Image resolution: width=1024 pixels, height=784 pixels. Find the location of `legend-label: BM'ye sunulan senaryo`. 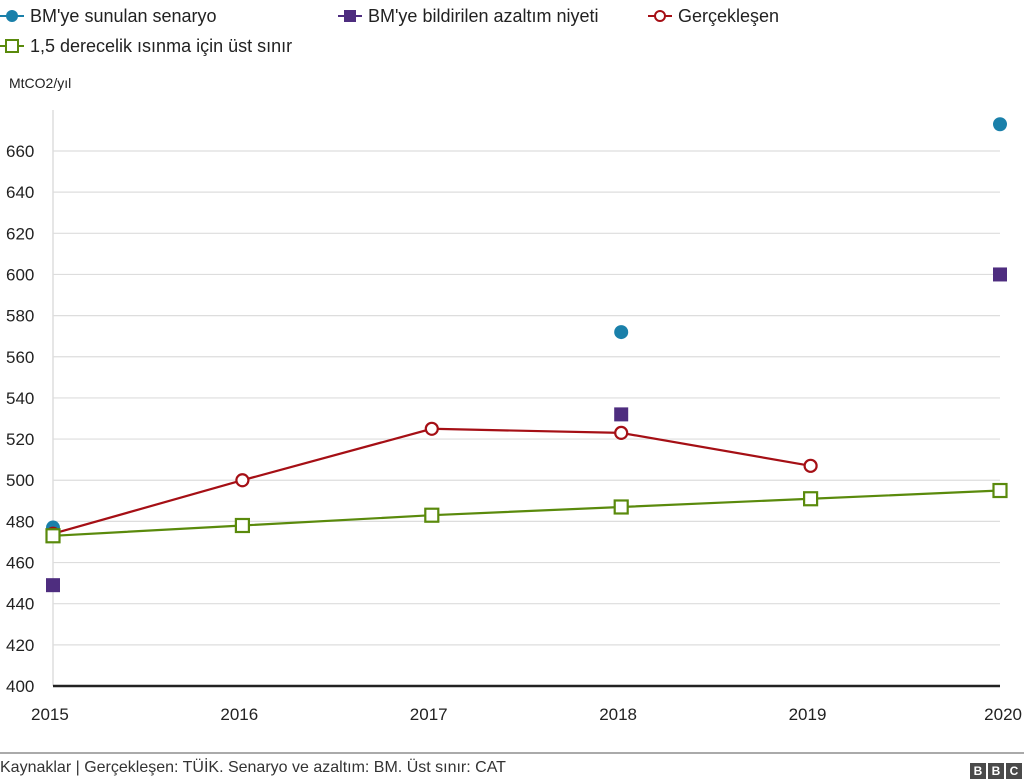

legend-label: BM'ye sunulan senaryo is located at coordinates (123, 15).